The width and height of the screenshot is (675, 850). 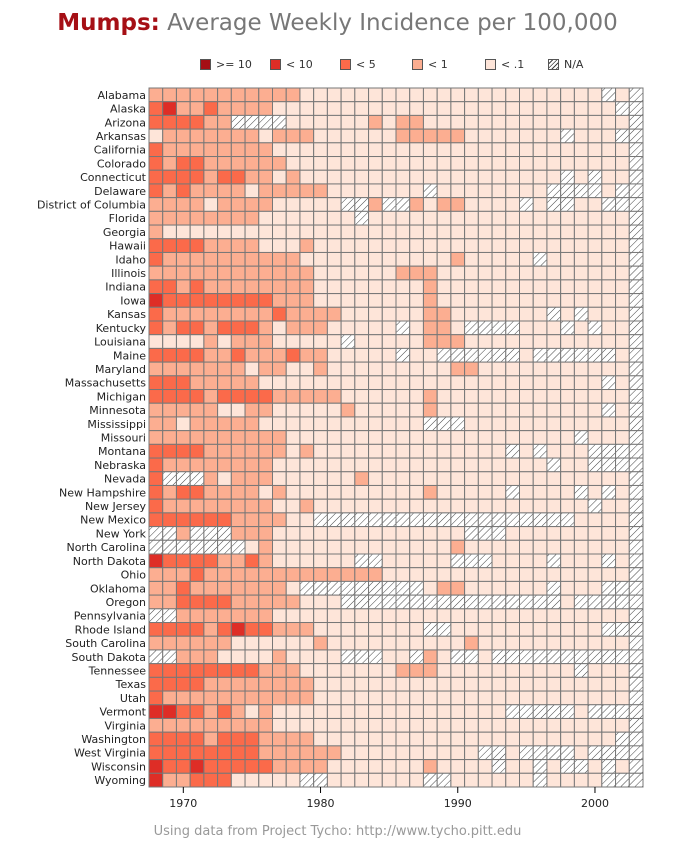 I want to click on legend-label: < 5, so click(x=366, y=64).